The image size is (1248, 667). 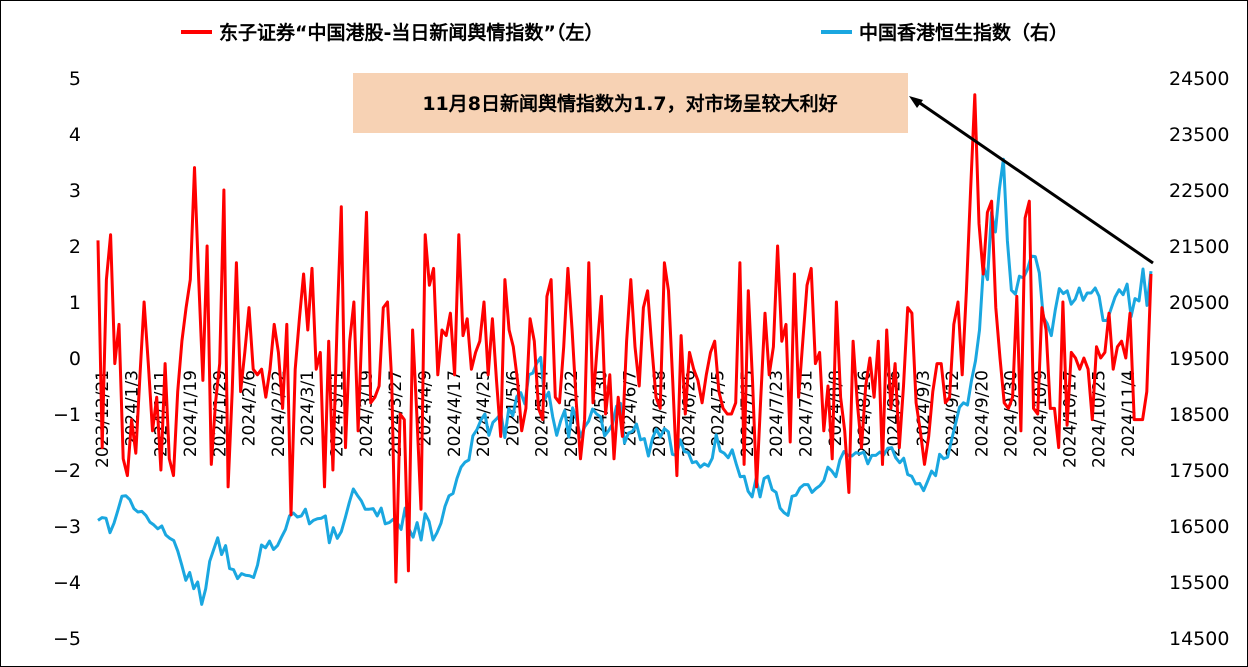 I want to click on annotation-box, so click(x=630, y=103).